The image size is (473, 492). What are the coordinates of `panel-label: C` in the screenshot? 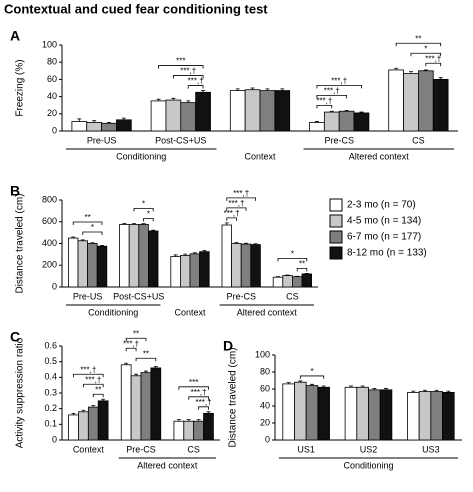 It's located at (15, 337).